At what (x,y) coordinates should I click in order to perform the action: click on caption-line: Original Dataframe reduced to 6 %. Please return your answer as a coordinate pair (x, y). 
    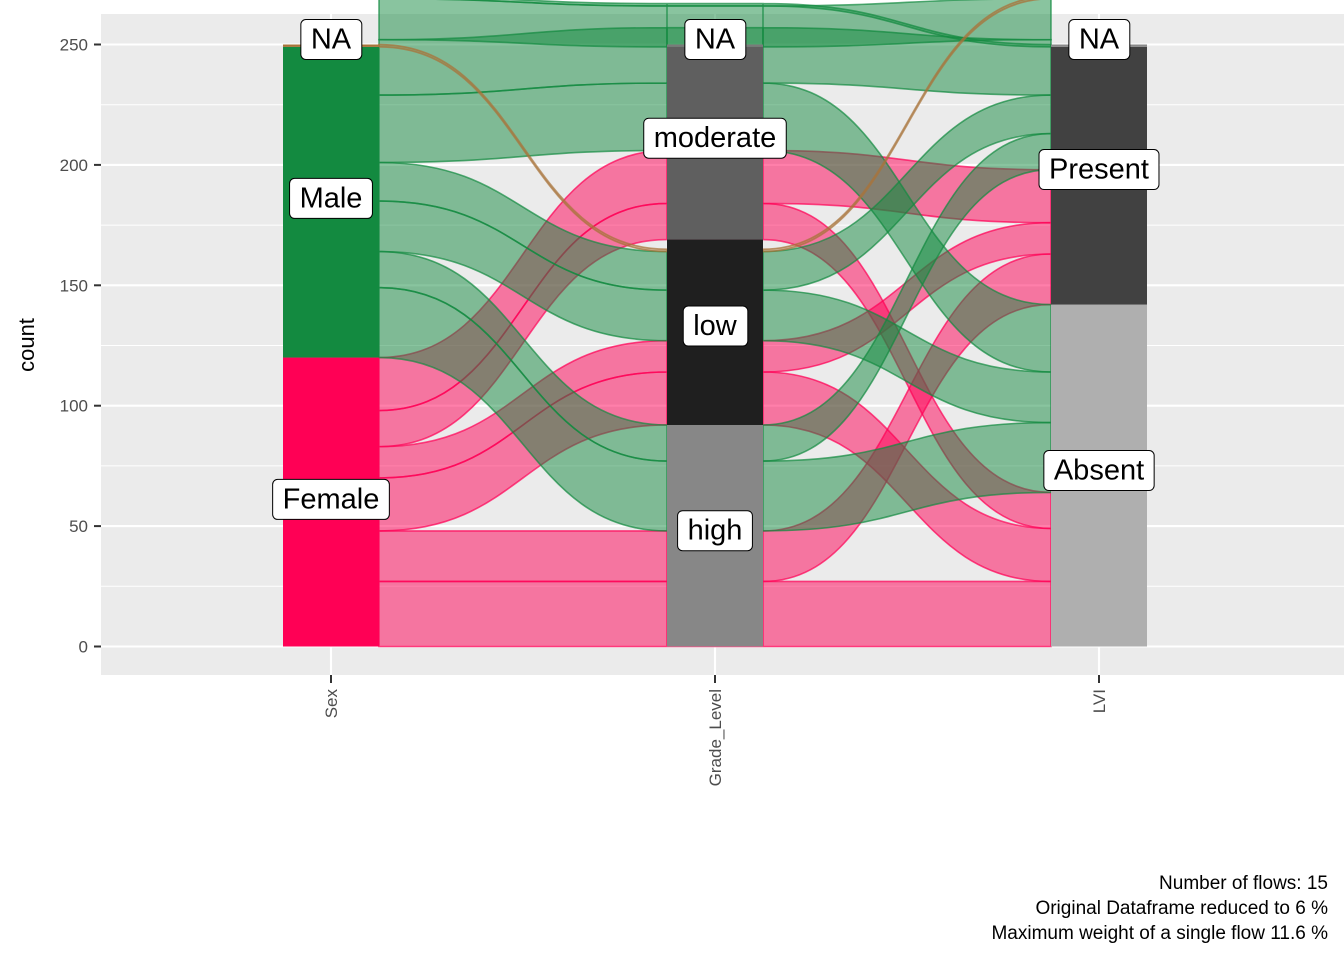
    Looking at the image, I should click on (1181, 908).